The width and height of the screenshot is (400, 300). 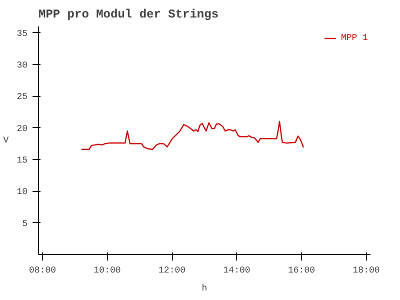 What do you see at coordinates (192, 135) in the screenshot?
I see `line-series` at bounding box center [192, 135].